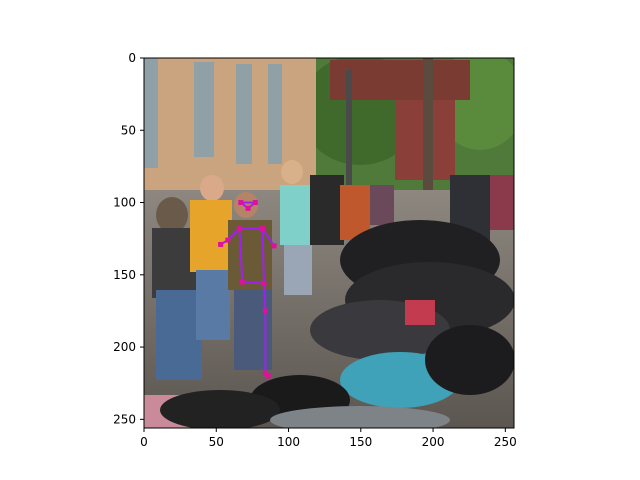 The image size is (640, 480). What do you see at coordinates (221, 244) in the screenshot?
I see `pose-joint-wrist-left` at bounding box center [221, 244].